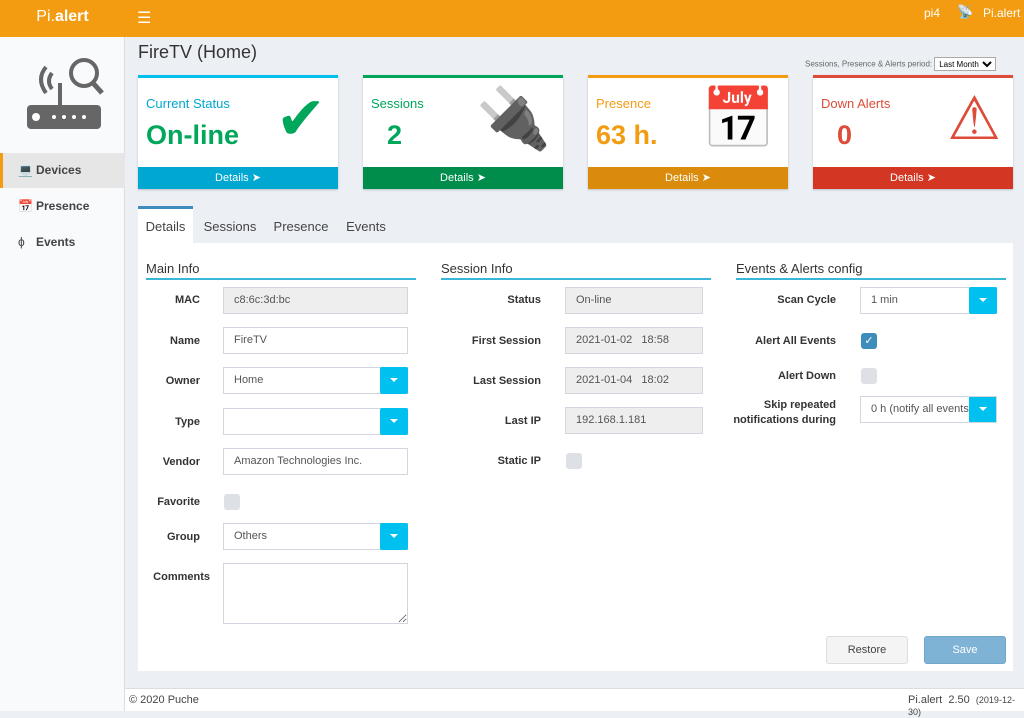  I want to click on footer-version: Pi.alert 2.50 (2019-12-30), so click(961, 705).